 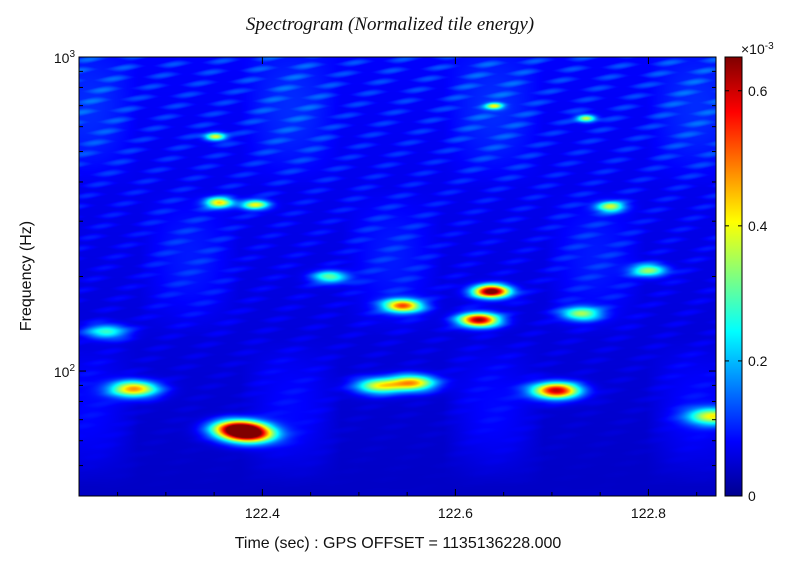 I want to click on colorbar: ×10⁻³ 0 0.2 0.4 0.6, so click(x=749, y=272).